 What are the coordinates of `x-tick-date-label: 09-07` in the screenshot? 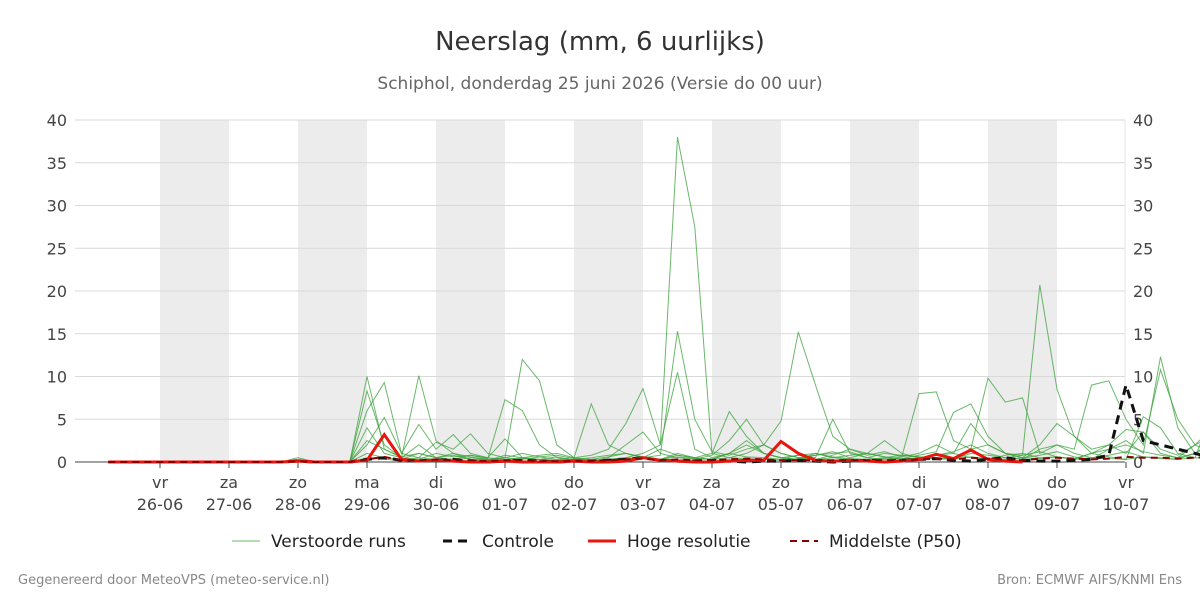 It's located at (1057, 504).